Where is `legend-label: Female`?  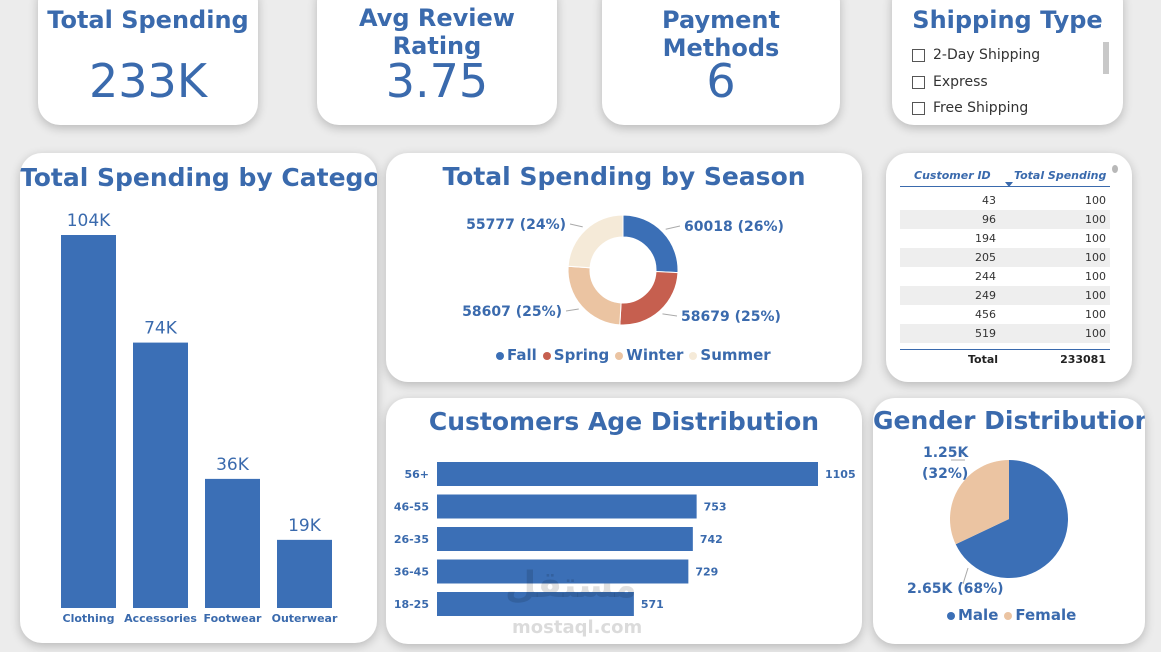 legend-label: Female is located at coordinates (1046, 615).